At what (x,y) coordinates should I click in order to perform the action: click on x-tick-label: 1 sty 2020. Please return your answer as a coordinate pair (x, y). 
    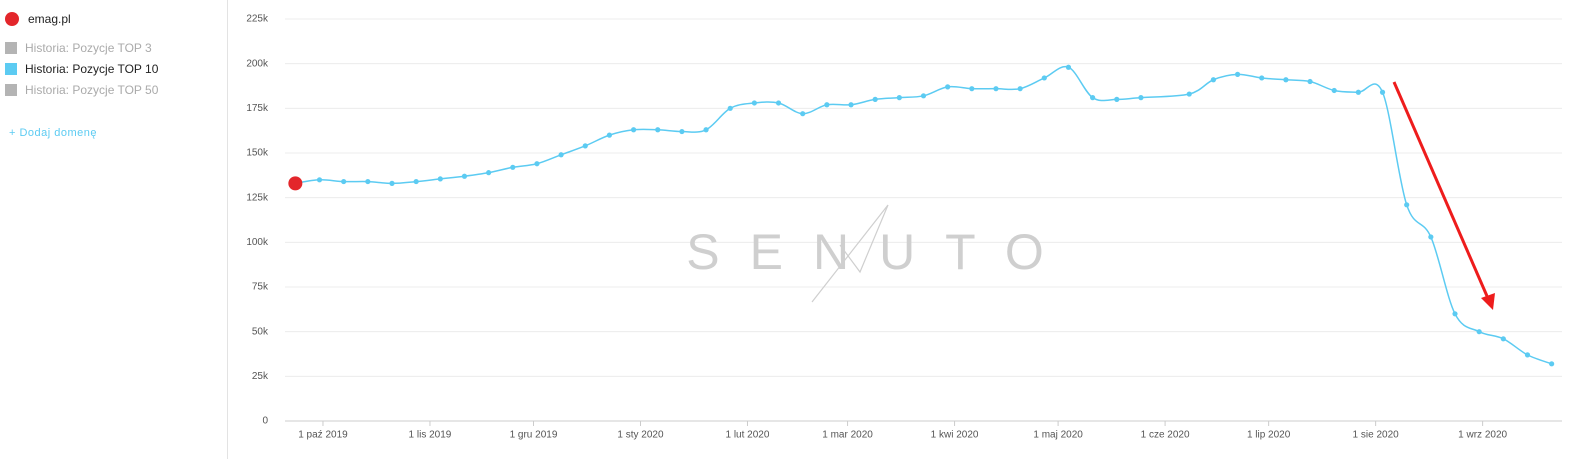
    Looking at the image, I should click on (640, 435).